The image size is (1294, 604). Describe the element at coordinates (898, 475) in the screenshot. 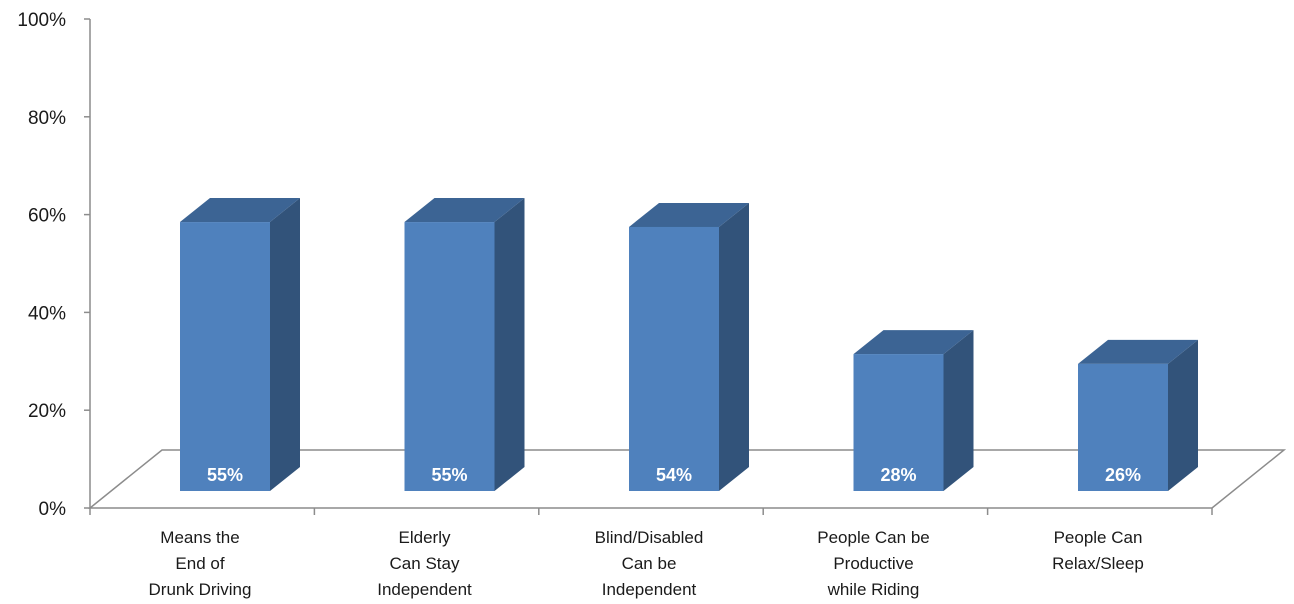

I see `bar-data-label: 28%` at that location.